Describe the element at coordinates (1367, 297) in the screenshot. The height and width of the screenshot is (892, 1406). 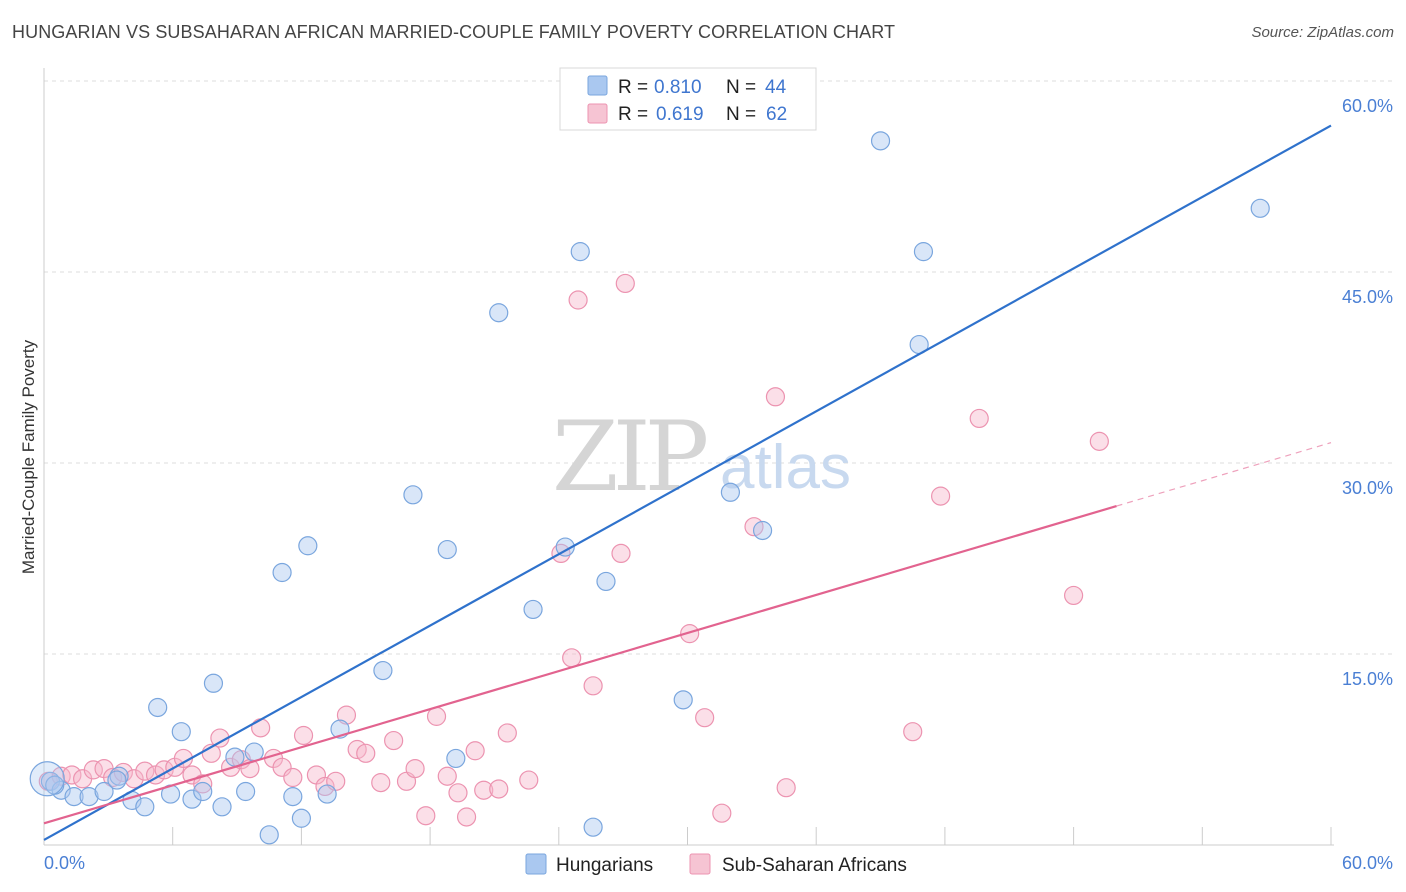
I see `y-tick-label: 45.0%` at that location.